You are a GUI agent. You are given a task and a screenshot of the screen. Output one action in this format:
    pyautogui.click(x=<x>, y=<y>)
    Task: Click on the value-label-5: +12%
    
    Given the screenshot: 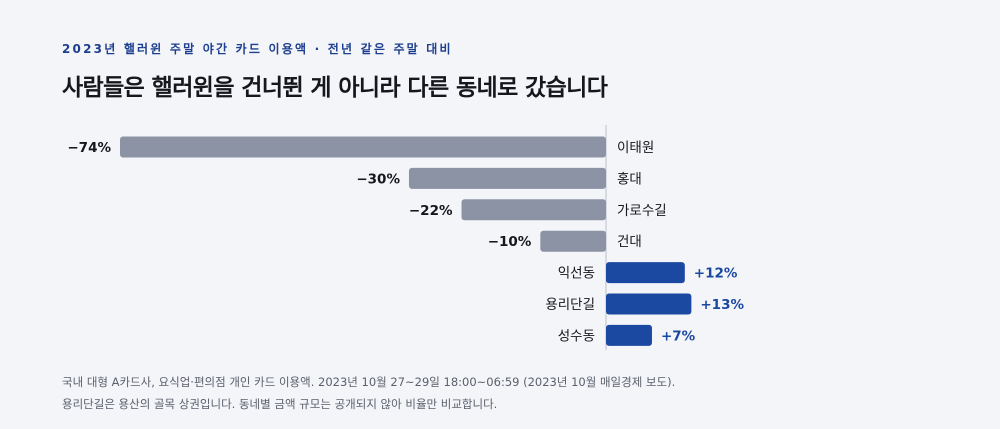 What is the action you would take?
    pyautogui.click(x=716, y=274)
    